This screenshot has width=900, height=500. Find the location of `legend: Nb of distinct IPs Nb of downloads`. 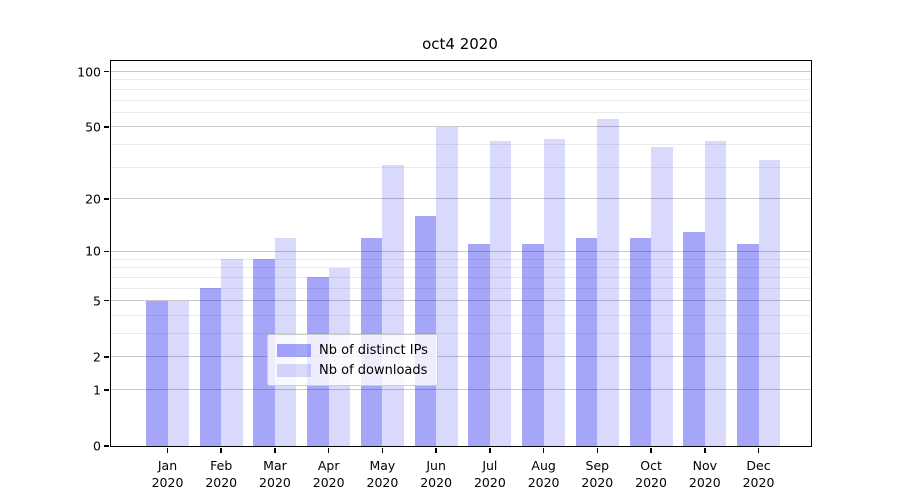

legend: Nb of distinct IPs Nb of downloads is located at coordinates (352, 360).